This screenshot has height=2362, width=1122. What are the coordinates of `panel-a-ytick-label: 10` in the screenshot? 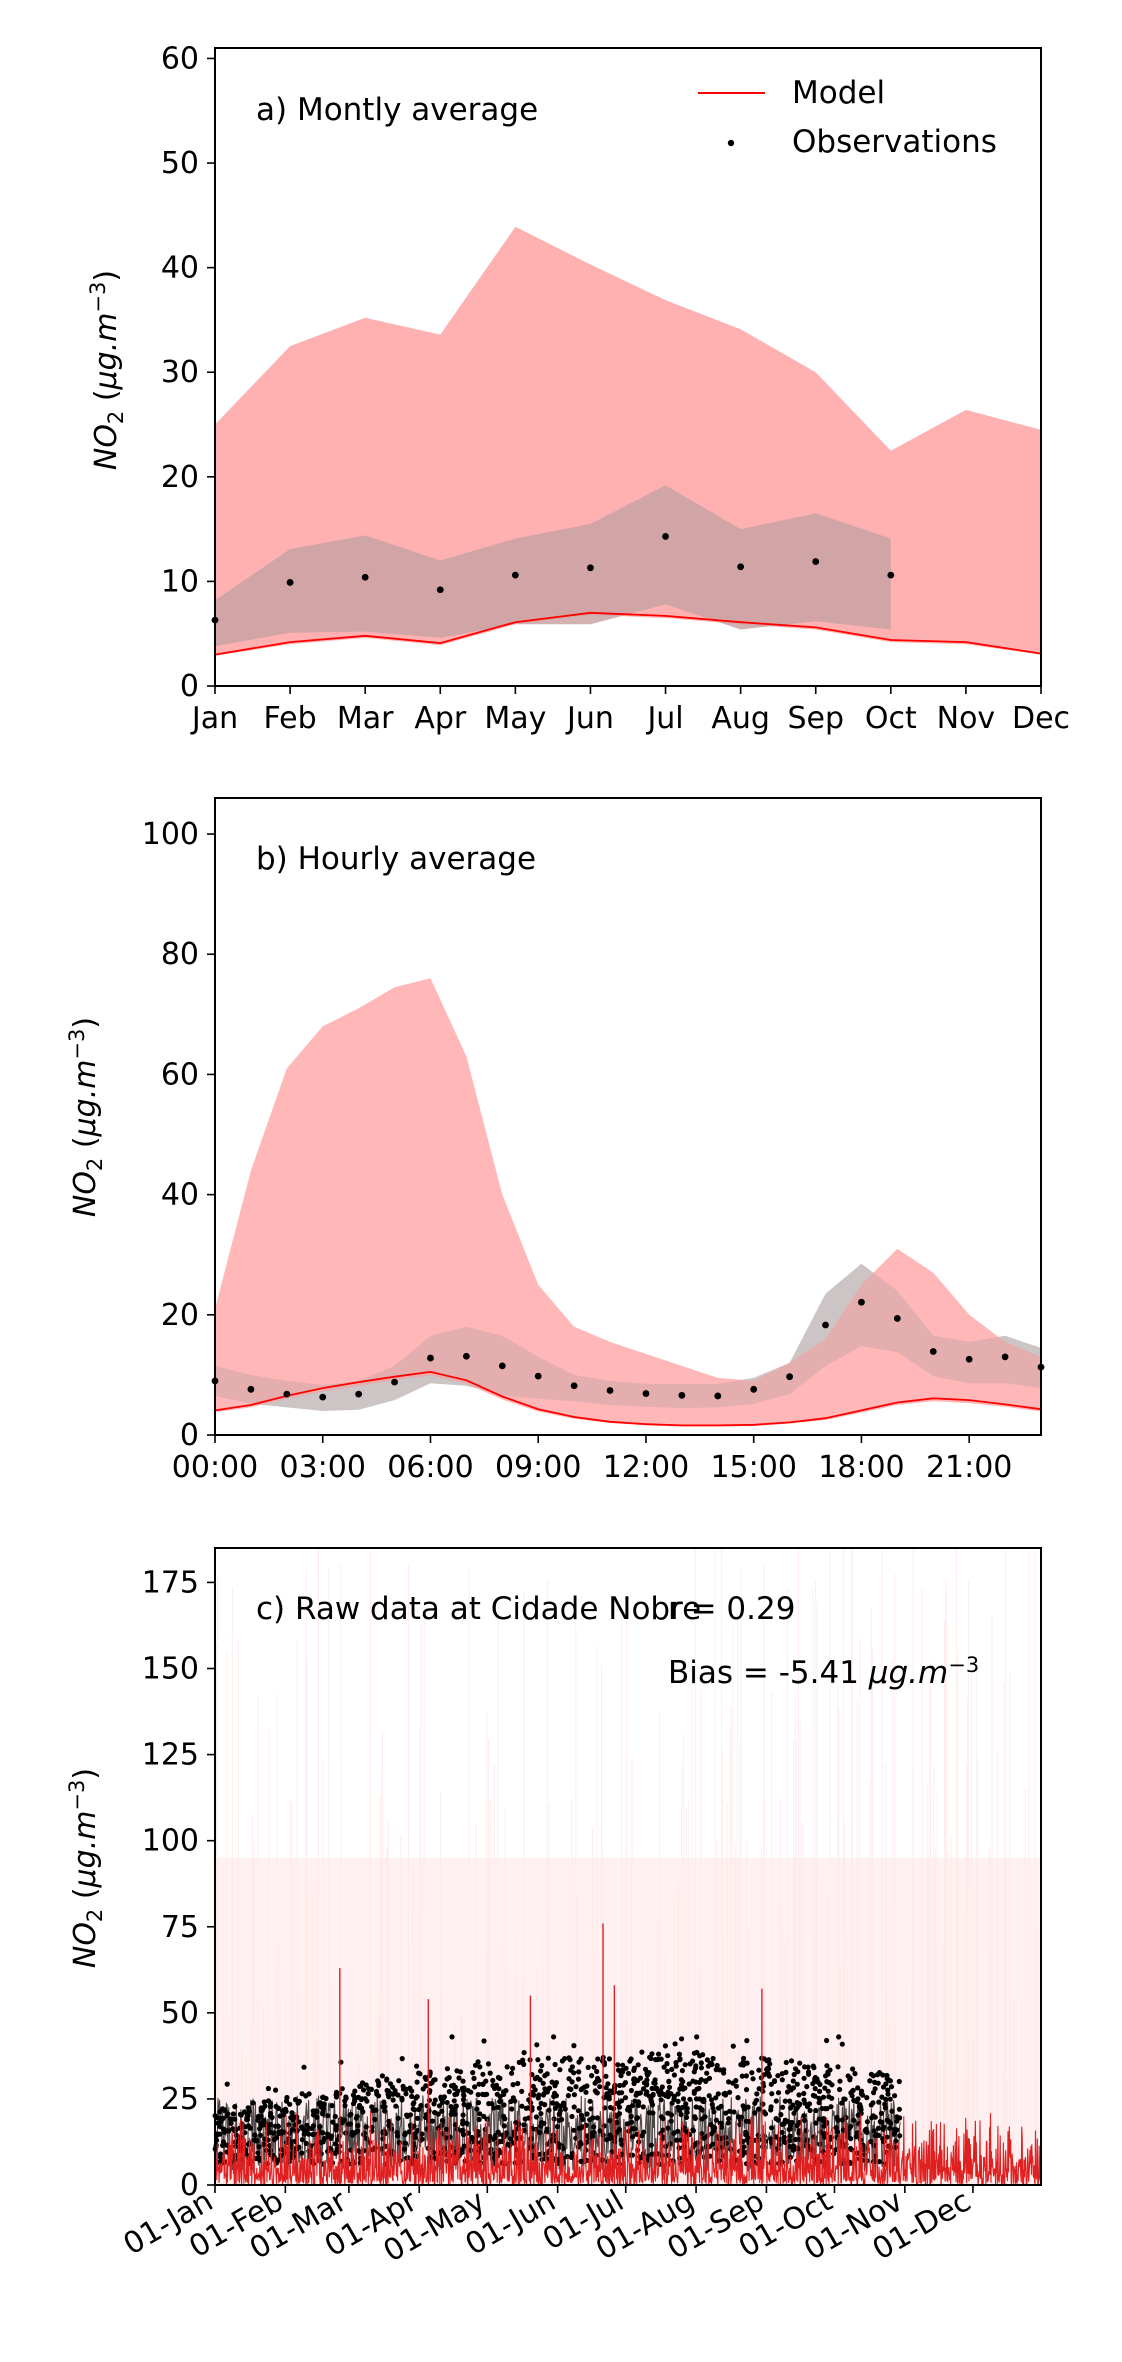 It's located at (180, 581).